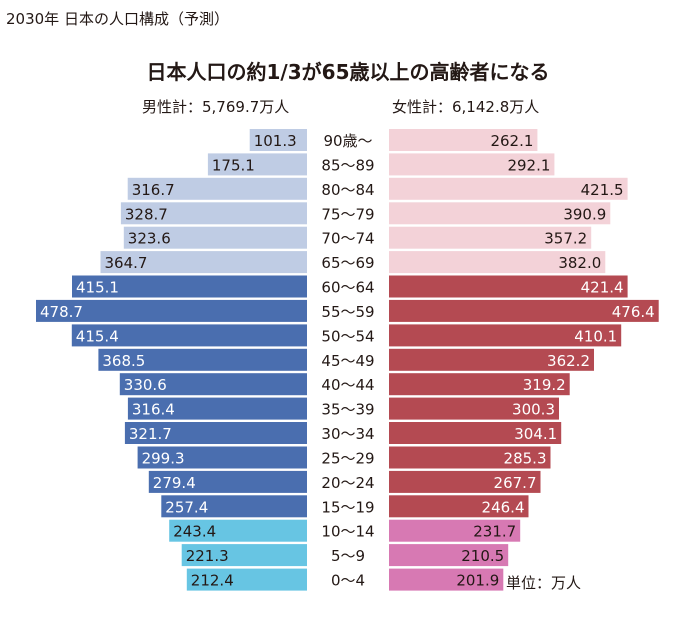 This screenshot has width=696, height=618. What do you see at coordinates (347, 410) in the screenshot?
I see `age-category-label: 35〜39` at bounding box center [347, 410].